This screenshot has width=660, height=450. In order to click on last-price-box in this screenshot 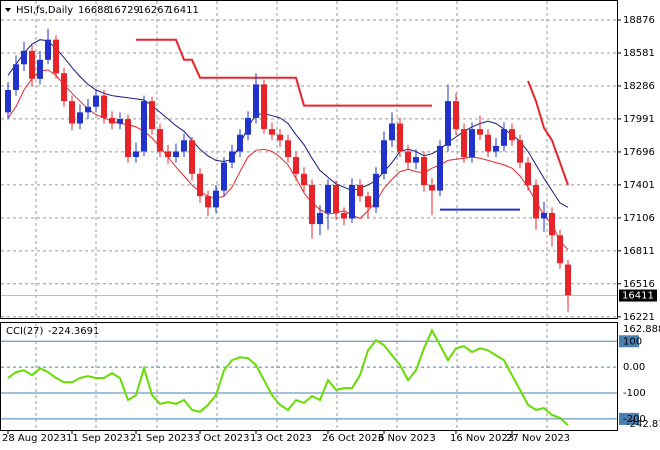, I will do `click(638, 295)`.